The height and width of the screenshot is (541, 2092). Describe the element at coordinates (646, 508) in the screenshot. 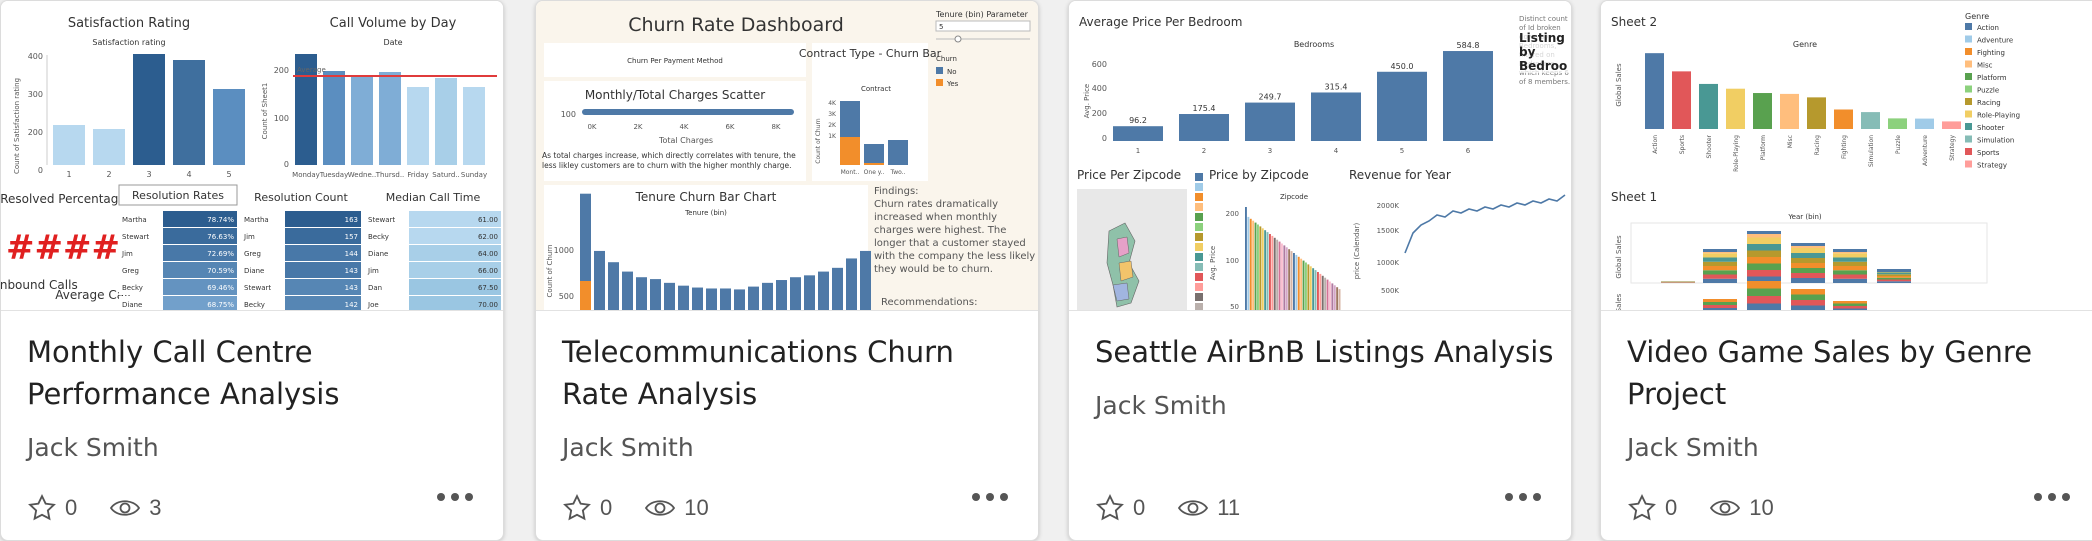

I see `card-actions: 0 10` at that location.